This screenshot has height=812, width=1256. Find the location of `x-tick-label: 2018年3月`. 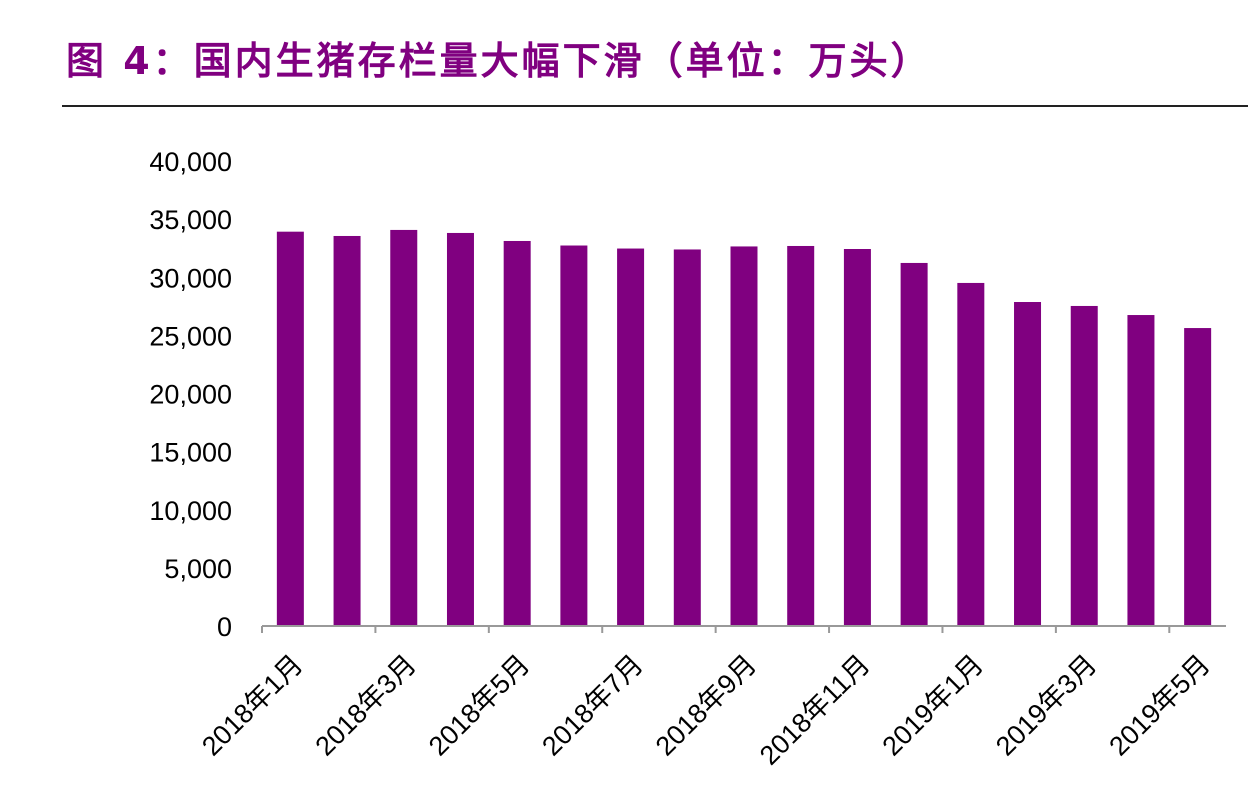

x-tick-label: 2018年3月 is located at coordinates (366, 705).